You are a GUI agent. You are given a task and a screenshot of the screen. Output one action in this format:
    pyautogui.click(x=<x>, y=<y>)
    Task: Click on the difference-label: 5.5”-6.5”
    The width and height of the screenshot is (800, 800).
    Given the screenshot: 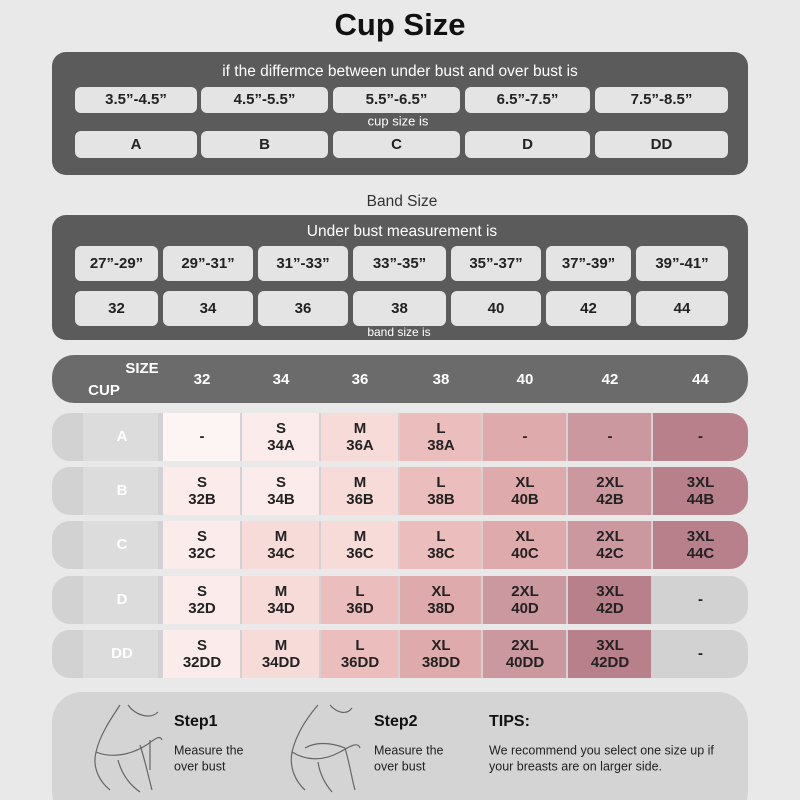 What is the action you would take?
    pyautogui.click(x=397, y=99)
    